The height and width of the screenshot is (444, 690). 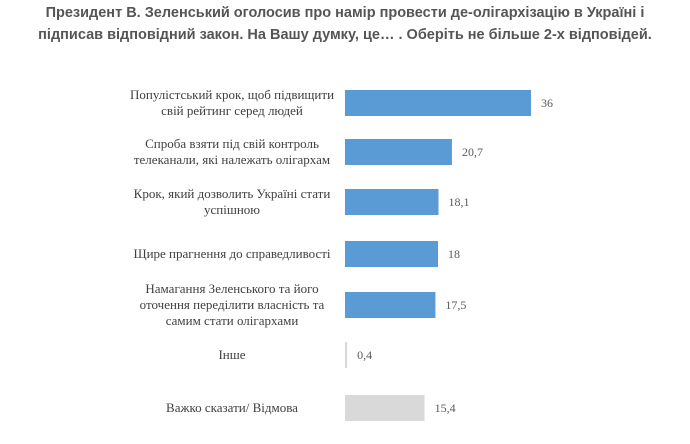 What do you see at coordinates (232, 407) in the screenshot?
I see `category-label: Важко сказати/ Відмова` at bounding box center [232, 407].